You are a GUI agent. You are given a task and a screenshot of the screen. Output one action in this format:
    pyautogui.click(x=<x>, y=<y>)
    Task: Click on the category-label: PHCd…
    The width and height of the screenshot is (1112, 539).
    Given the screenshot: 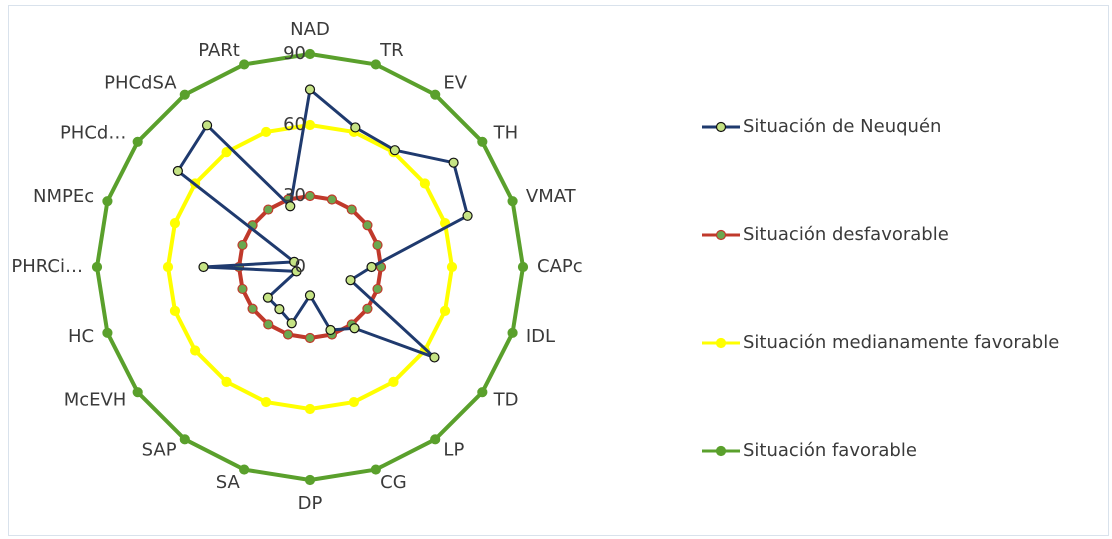 What is the action you would take?
    pyautogui.click(x=93, y=133)
    